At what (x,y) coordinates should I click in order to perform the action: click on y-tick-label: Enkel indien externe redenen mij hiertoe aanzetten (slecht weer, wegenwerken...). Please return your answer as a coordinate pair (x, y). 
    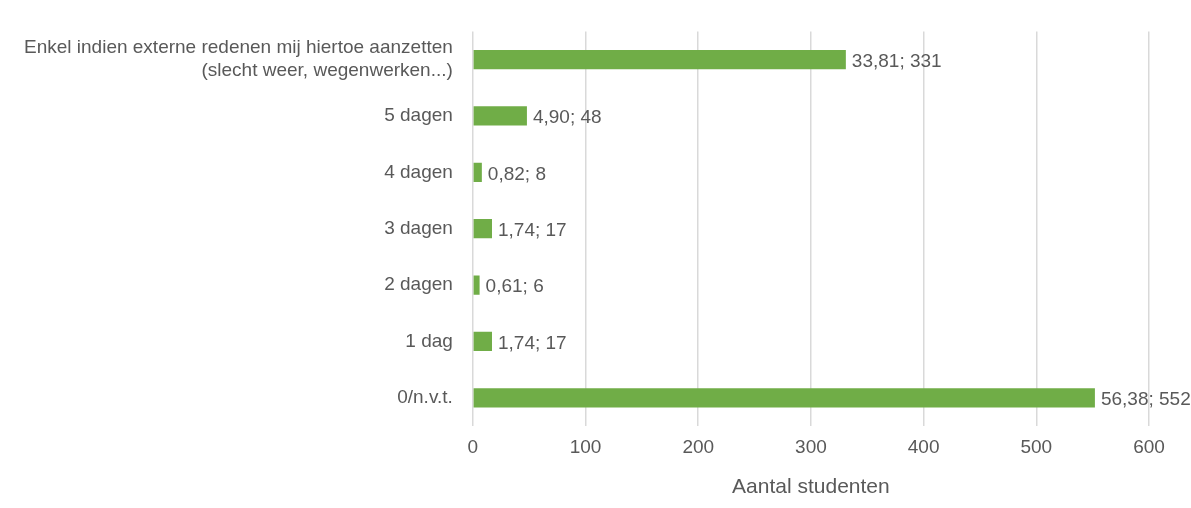
    Looking at the image, I should click on (238, 58).